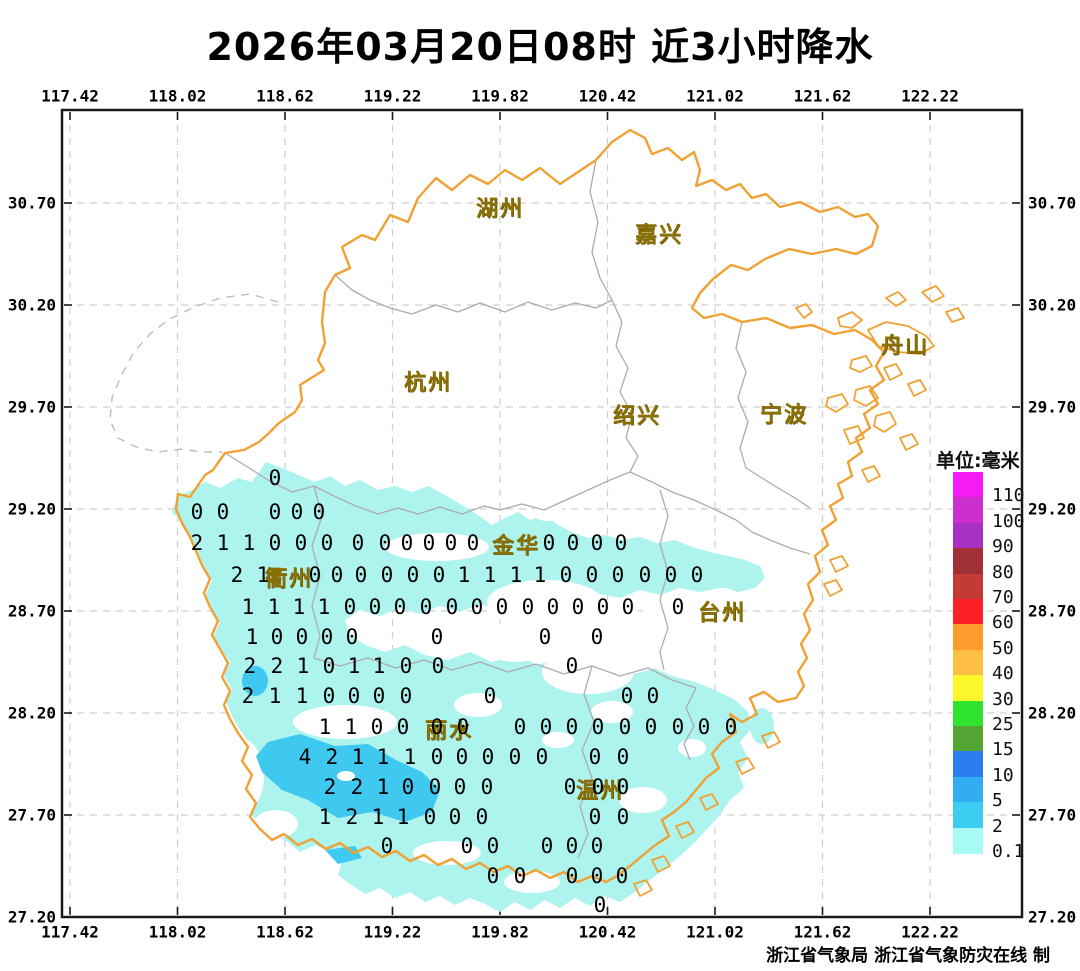  What do you see at coordinates (1003, 648) in the screenshot?
I see `legend-value: 50` at bounding box center [1003, 648].